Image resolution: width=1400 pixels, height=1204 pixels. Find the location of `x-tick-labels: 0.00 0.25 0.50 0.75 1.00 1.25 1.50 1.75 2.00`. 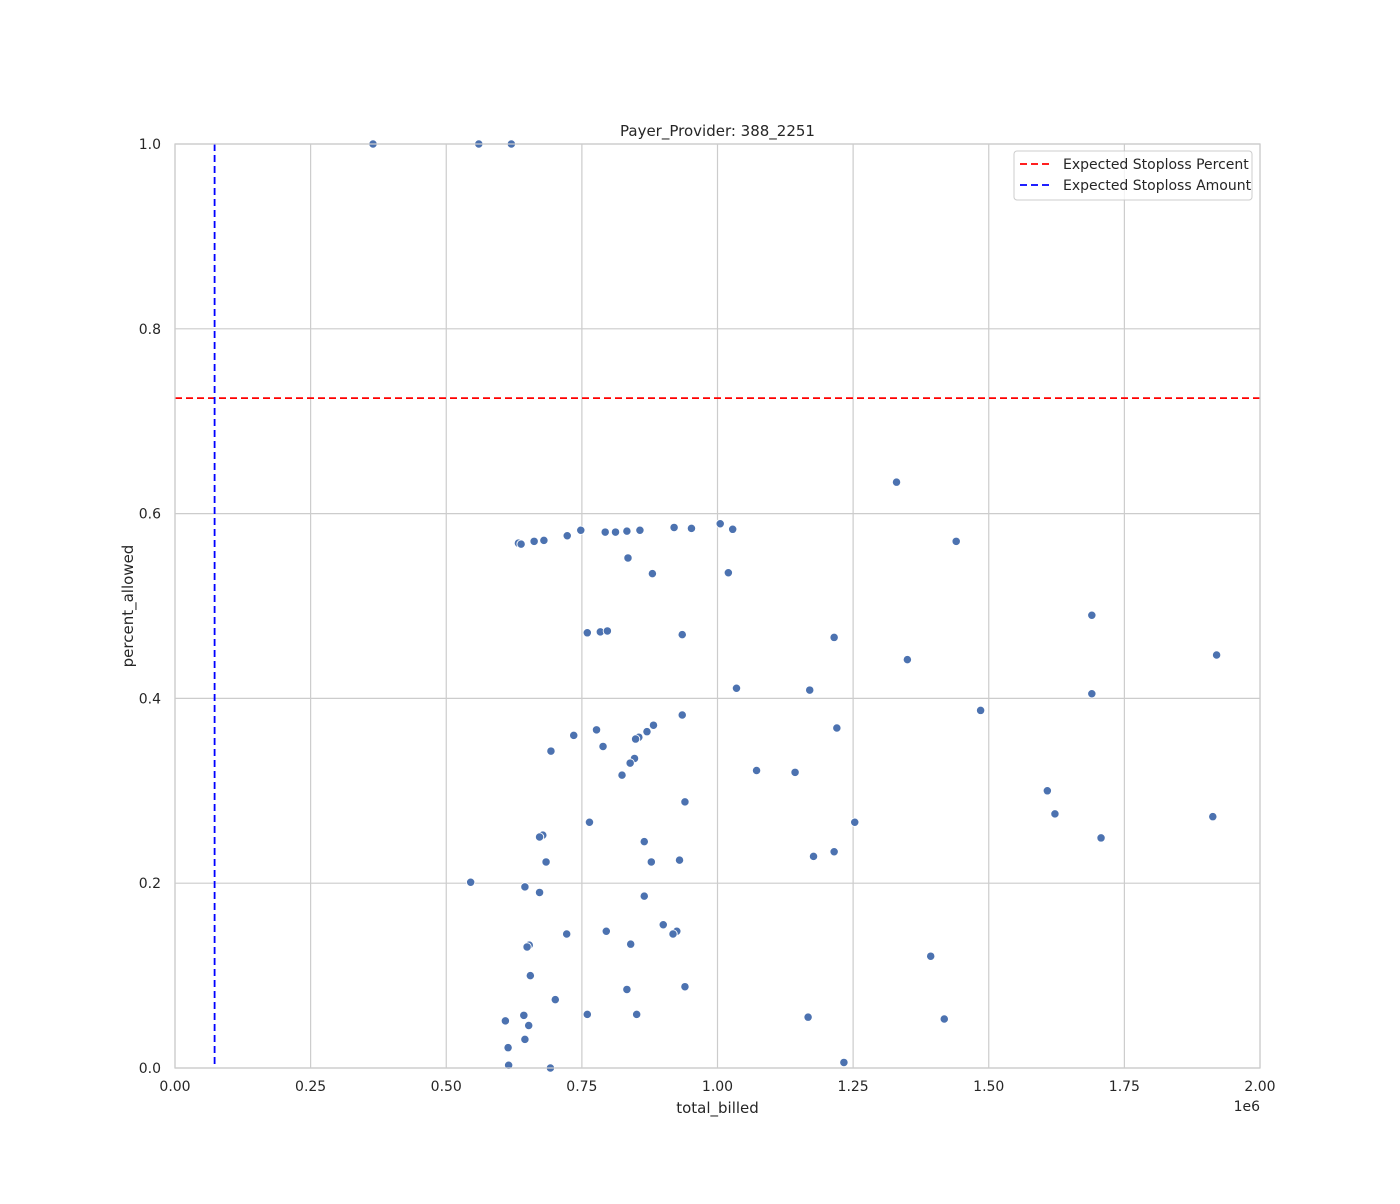

x-tick-labels: 0.00 0.25 0.50 0.75 1.00 1.25 1.50 1.75 2.00 is located at coordinates (717, 1087).